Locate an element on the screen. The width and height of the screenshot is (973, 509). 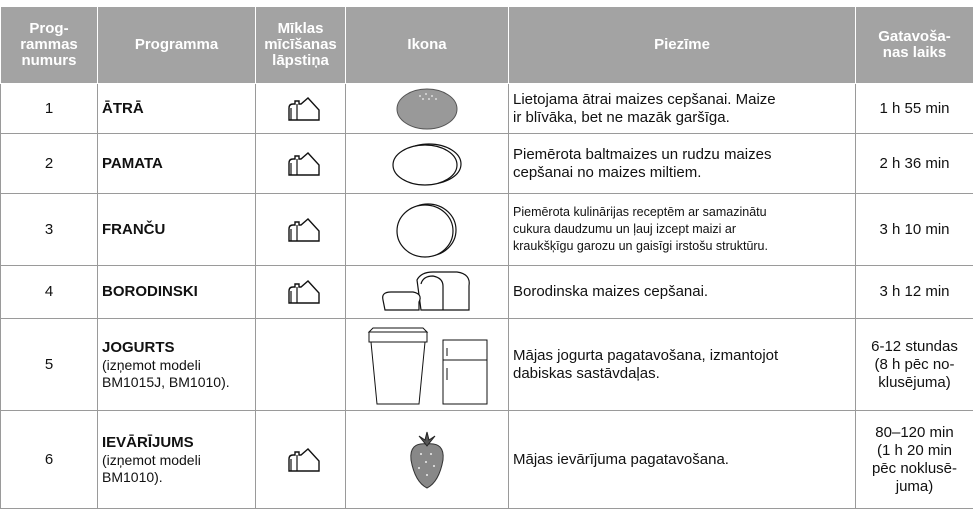
program-number: 4 is located at coordinates (49, 292).